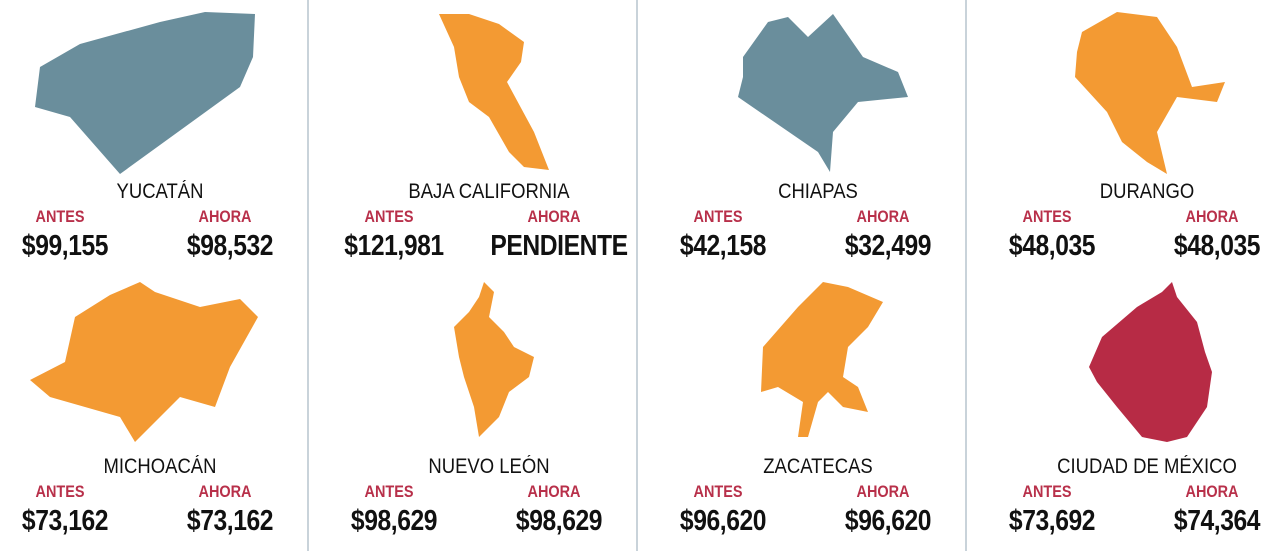 This screenshot has height=552, width=1279. What do you see at coordinates (394, 246) in the screenshot?
I see `antes-value: $121,981` at bounding box center [394, 246].